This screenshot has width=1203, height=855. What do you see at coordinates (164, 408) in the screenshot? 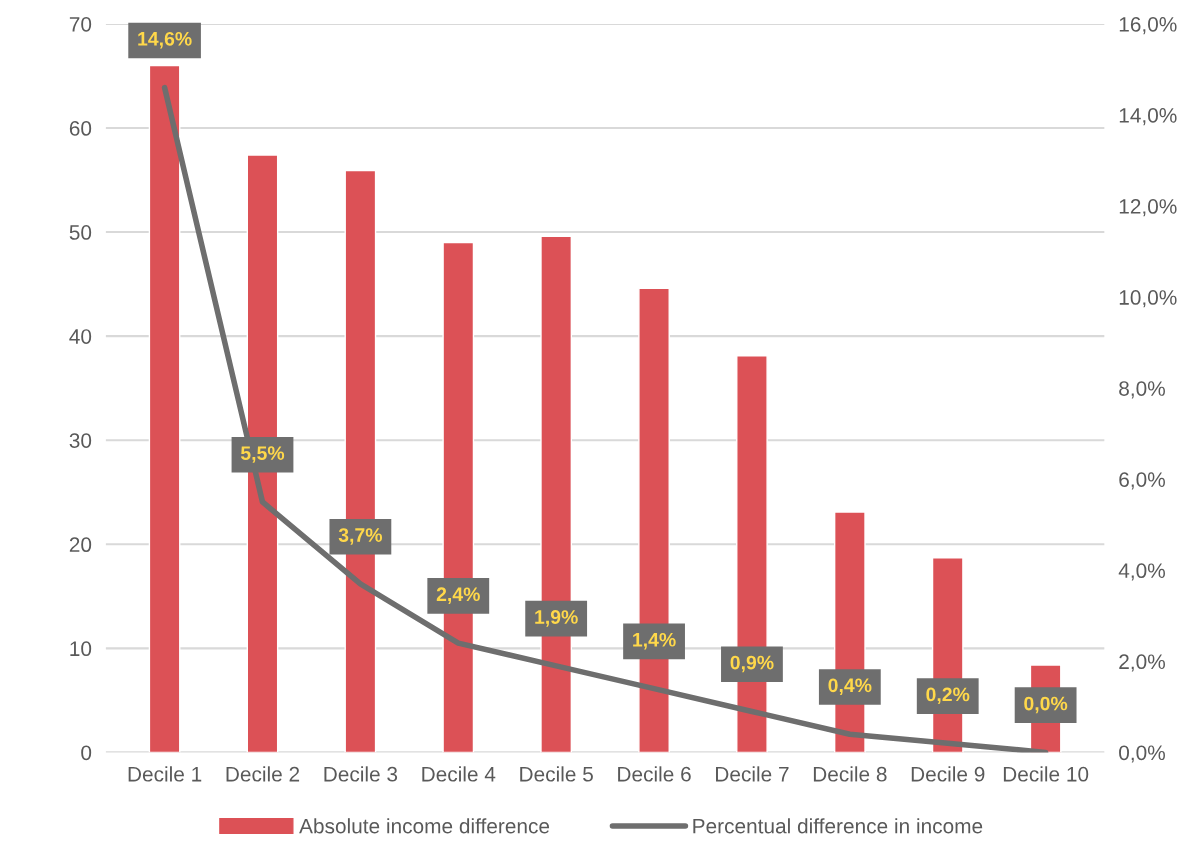
I see `bar` at bounding box center [164, 408].